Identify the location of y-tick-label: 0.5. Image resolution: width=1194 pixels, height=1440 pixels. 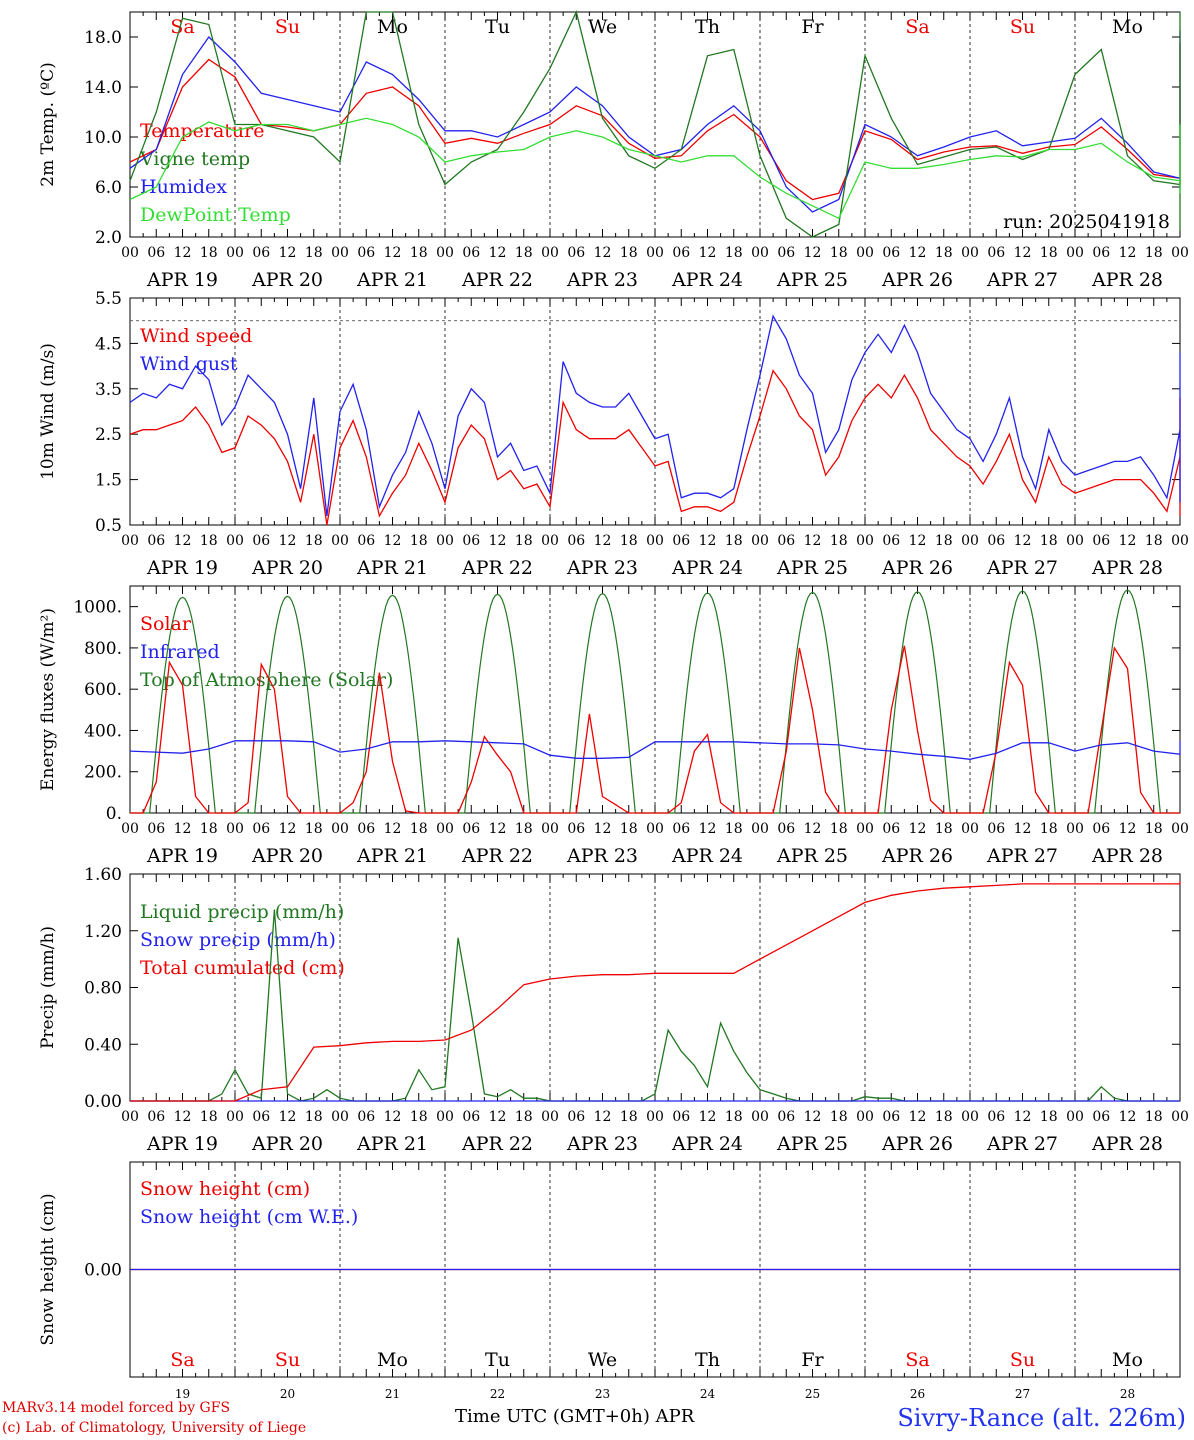
(108, 526).